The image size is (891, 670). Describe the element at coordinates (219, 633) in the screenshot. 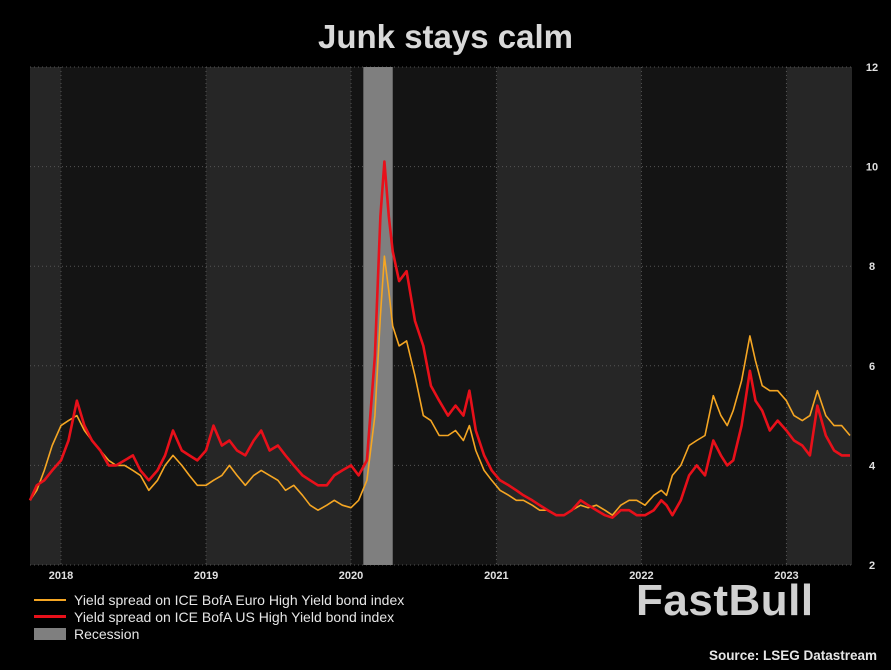

I see `legend-item-recession: Recession` at that location.